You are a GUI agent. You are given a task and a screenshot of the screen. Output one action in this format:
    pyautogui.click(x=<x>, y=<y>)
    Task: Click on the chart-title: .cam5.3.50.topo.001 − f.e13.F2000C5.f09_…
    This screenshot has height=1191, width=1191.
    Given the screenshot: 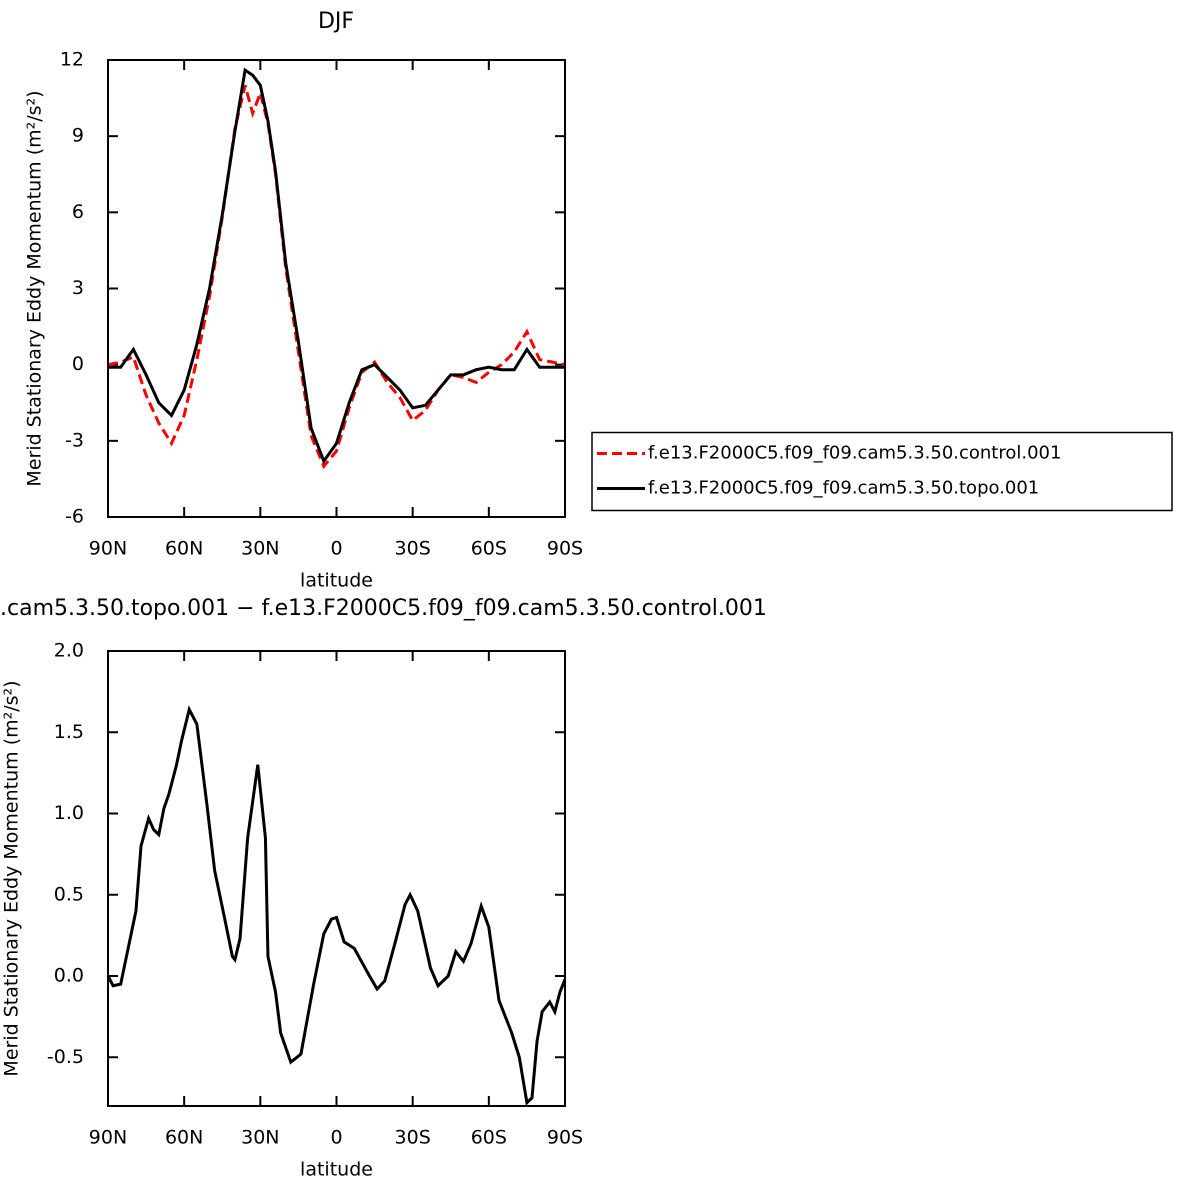 What is the action you would take?
    pyautogui.click(x=383, y=608)
    